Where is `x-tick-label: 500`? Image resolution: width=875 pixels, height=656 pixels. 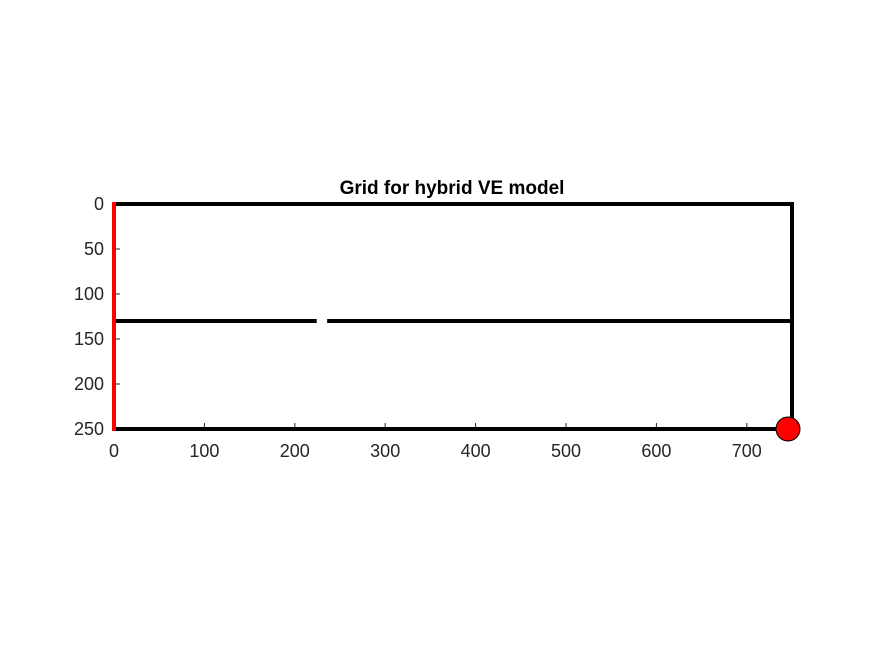 x-tick-label: 500 is located at coordinates (566, 451).